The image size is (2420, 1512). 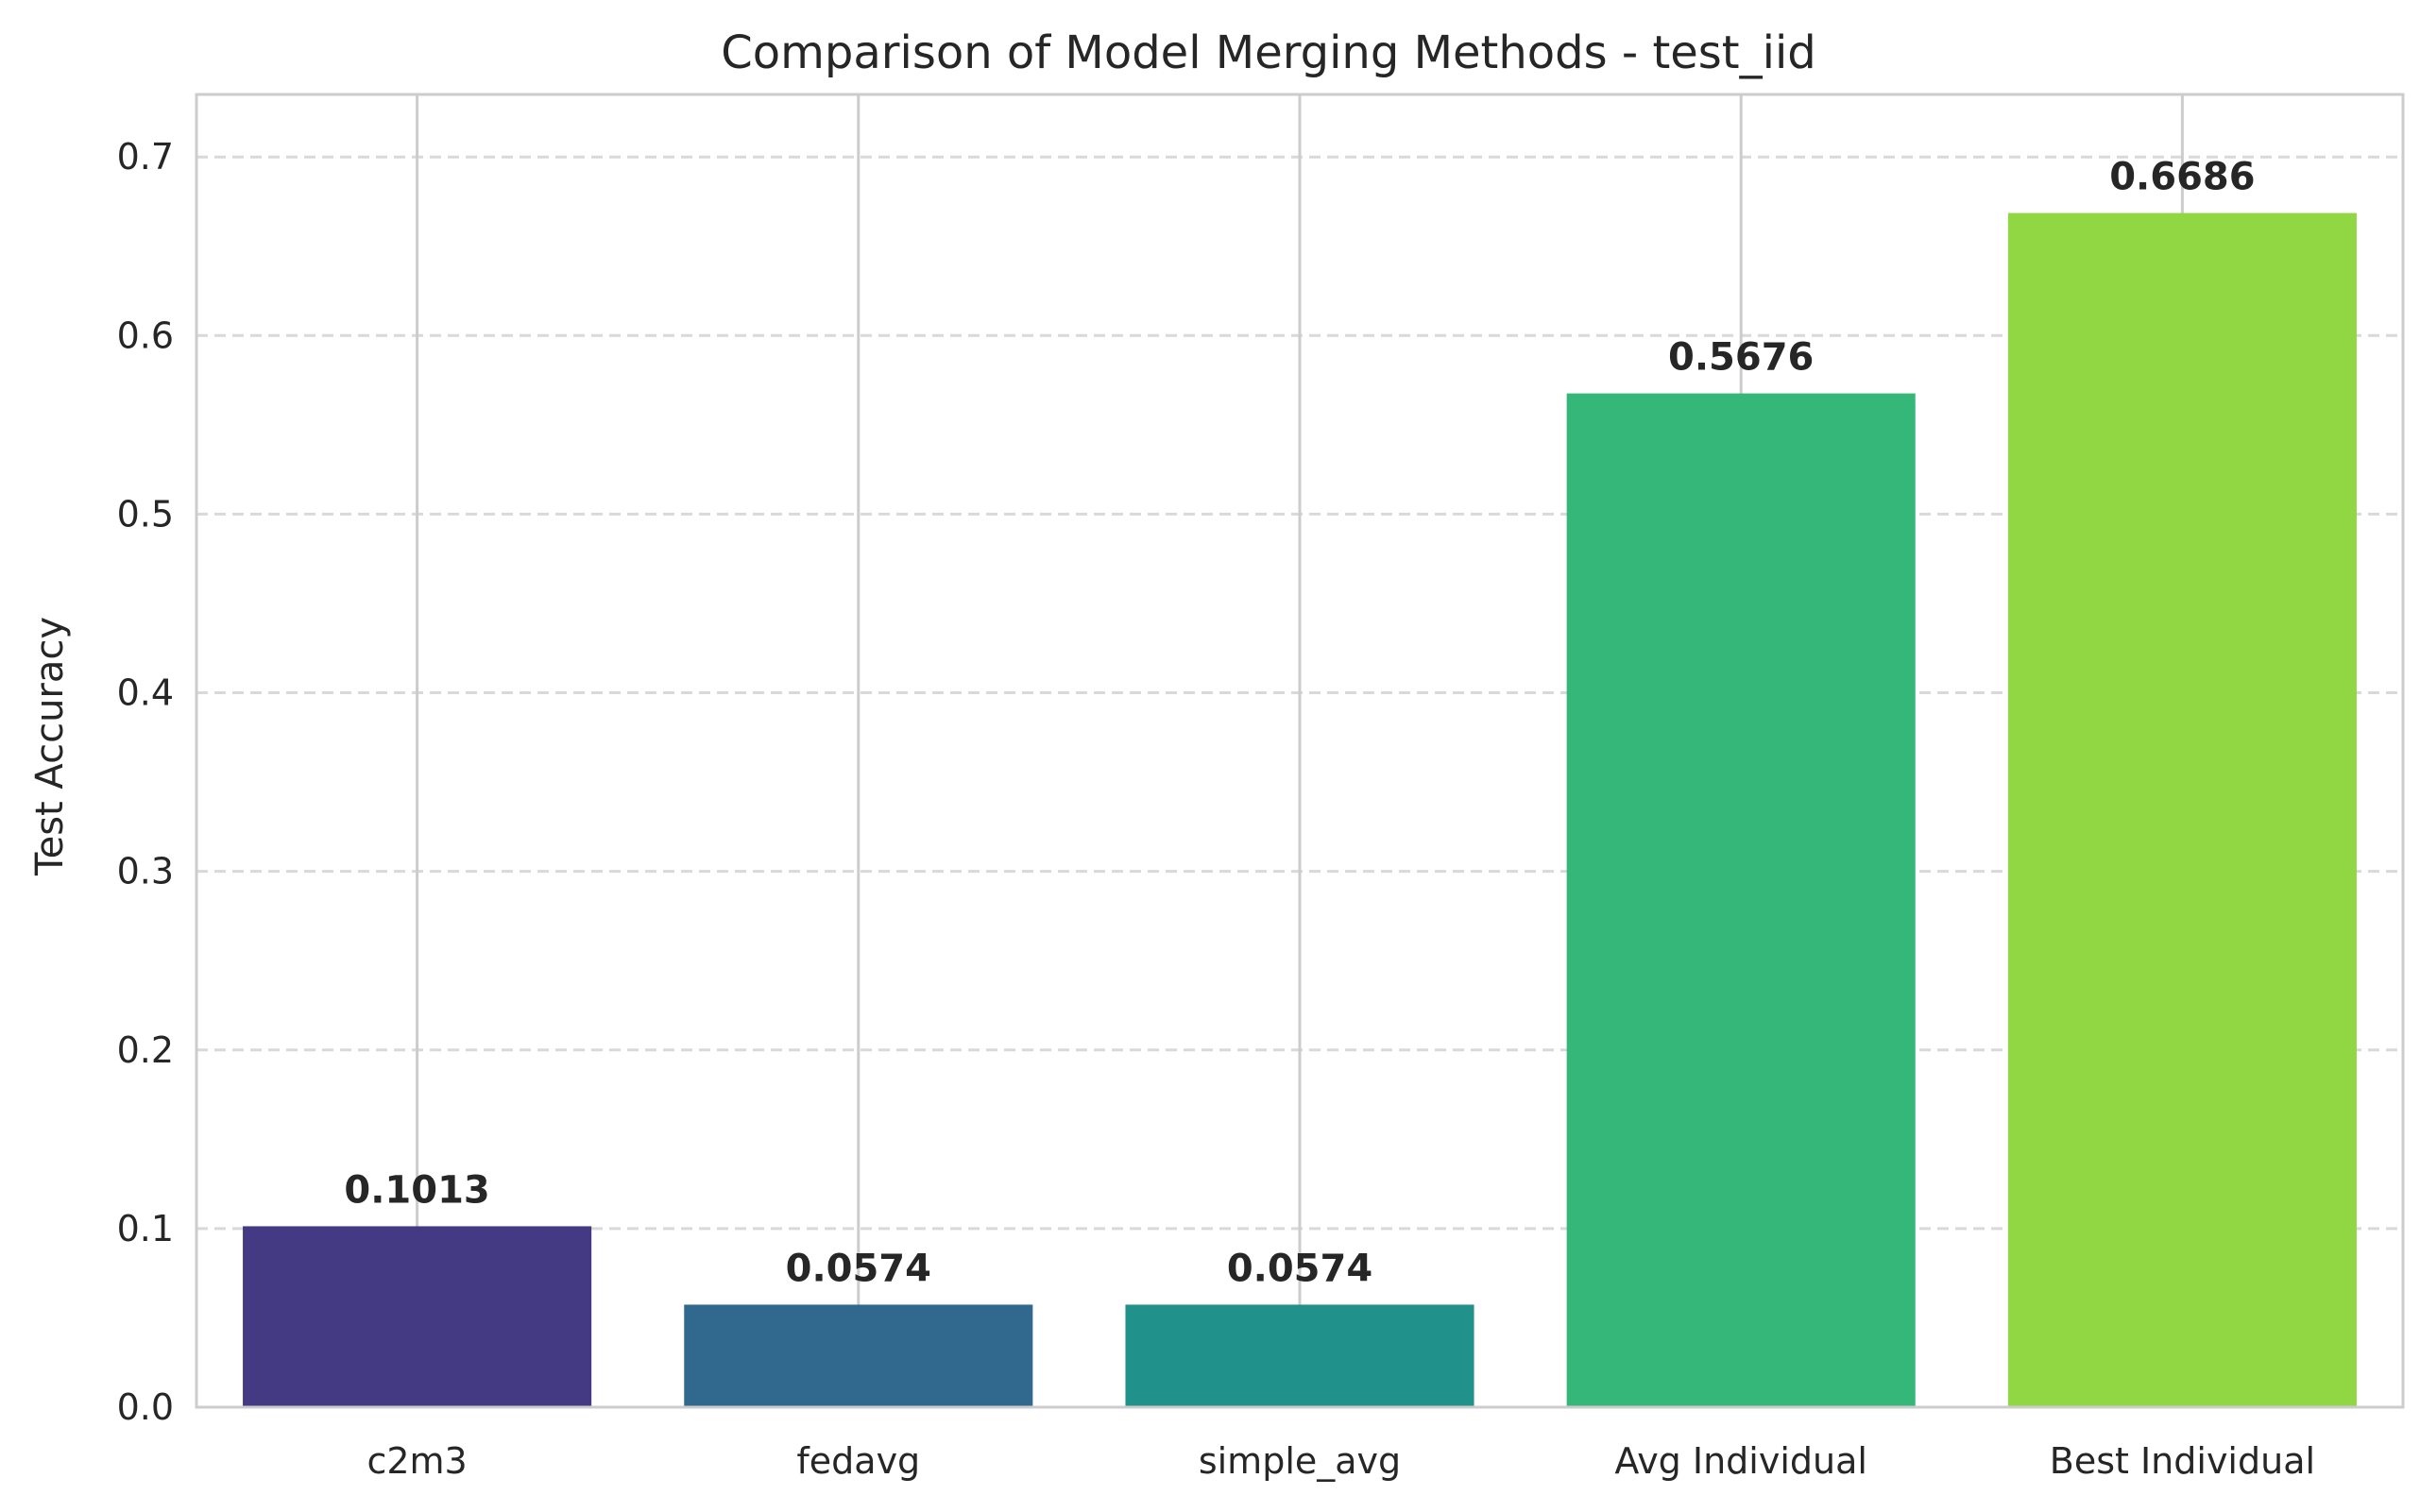 What do you see at coordinates (418, 1316) in the screenshot?
I see `bar-c2m3` at bounding box center [418, 1316].